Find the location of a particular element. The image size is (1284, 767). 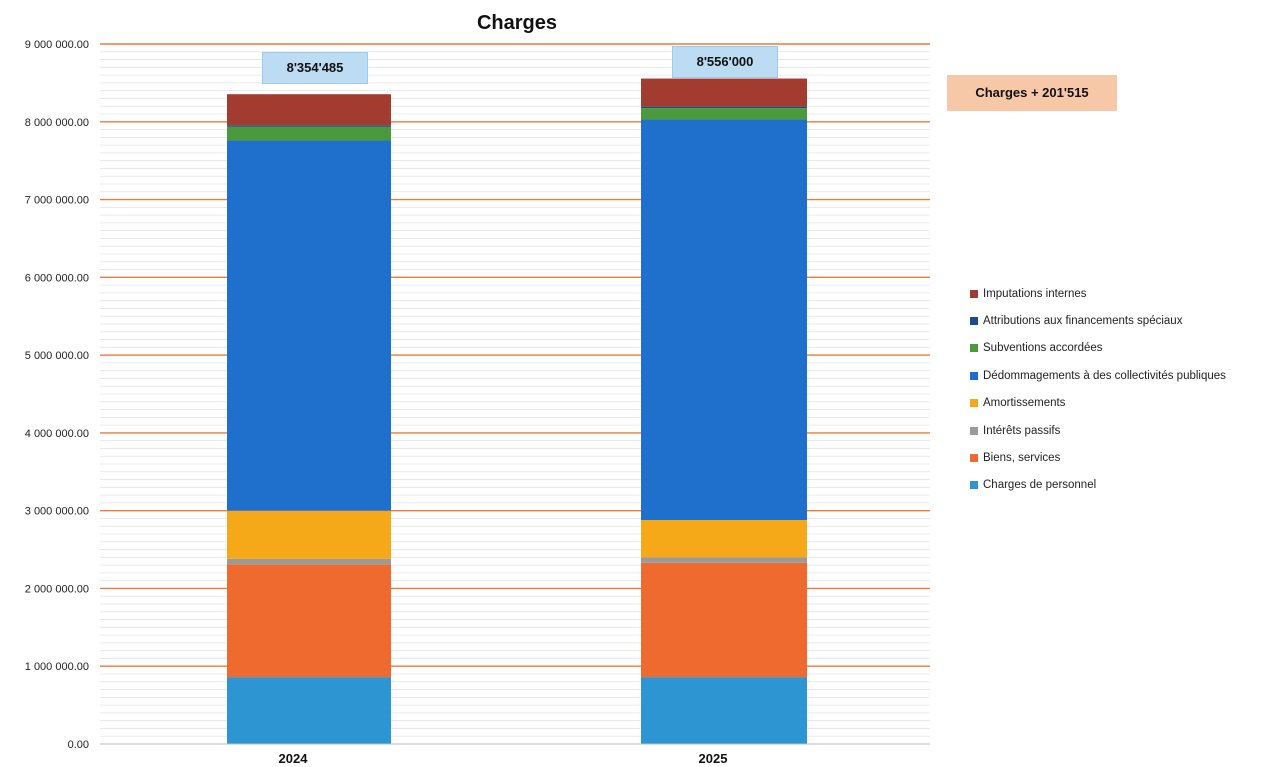

legend-label: Imputations internes is located at coordinates (1035, 293).